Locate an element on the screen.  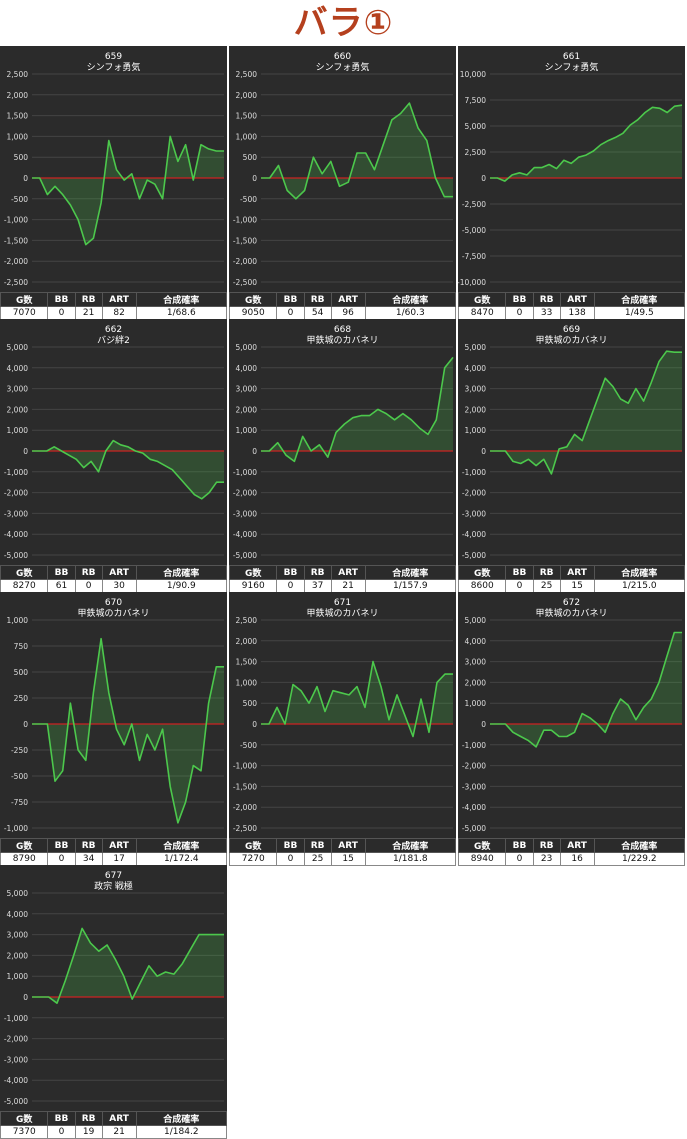
stats-table: G数 BB RB ART 合成確率 8940 0 23 16 1/229.2 is located at coordinates (571, 852).